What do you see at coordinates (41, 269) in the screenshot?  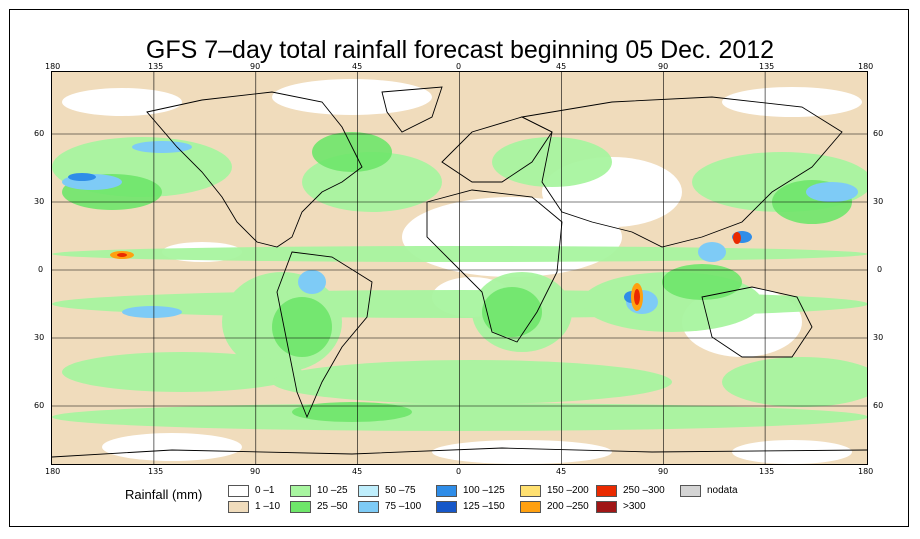 I see `lat-left-label: 0` at bounding box center [41, 269].